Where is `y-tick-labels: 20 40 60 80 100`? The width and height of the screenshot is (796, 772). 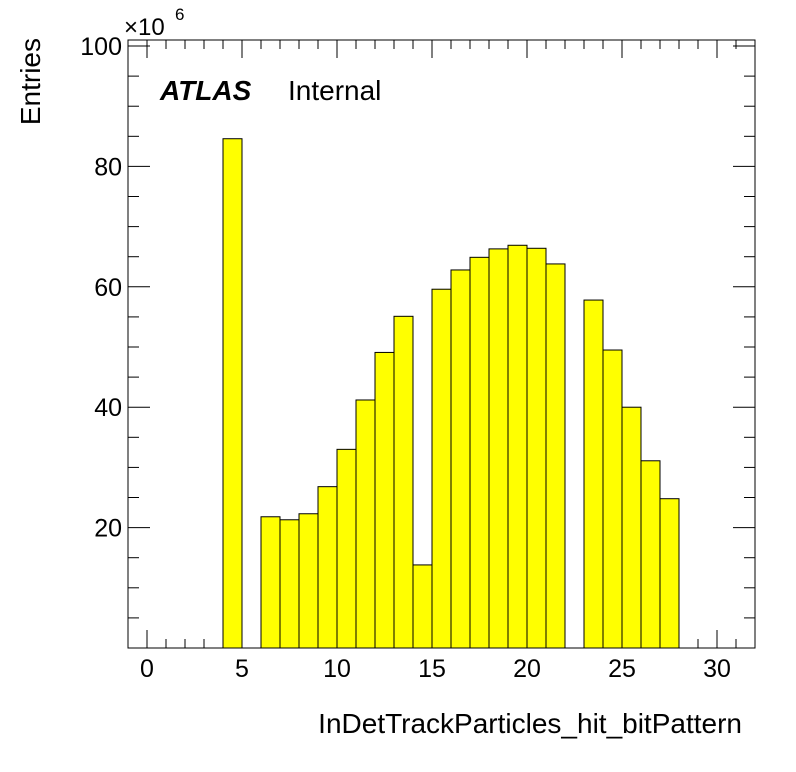 y-tick-labels: 20 40 60 80 100 is located at coordinates (101, 288).